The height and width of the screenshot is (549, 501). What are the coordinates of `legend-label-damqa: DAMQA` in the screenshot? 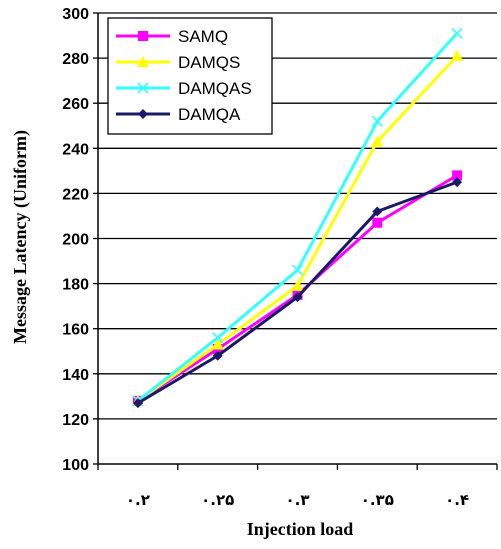 It's located at (209, 114).